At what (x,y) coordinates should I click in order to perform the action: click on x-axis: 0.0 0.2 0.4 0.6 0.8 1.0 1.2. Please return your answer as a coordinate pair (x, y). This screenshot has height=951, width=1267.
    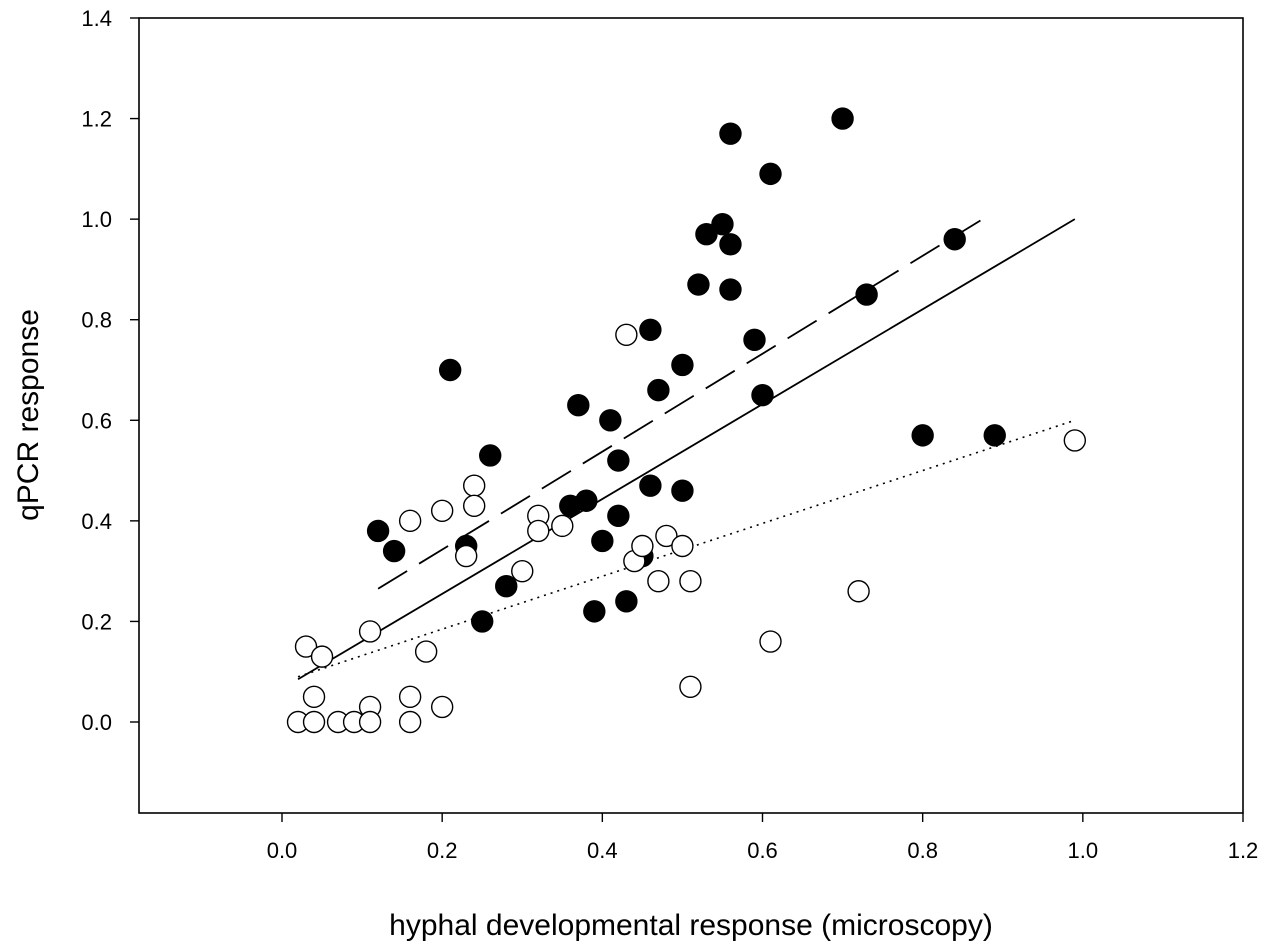
    Looking at the image, I should click on (763, 838).